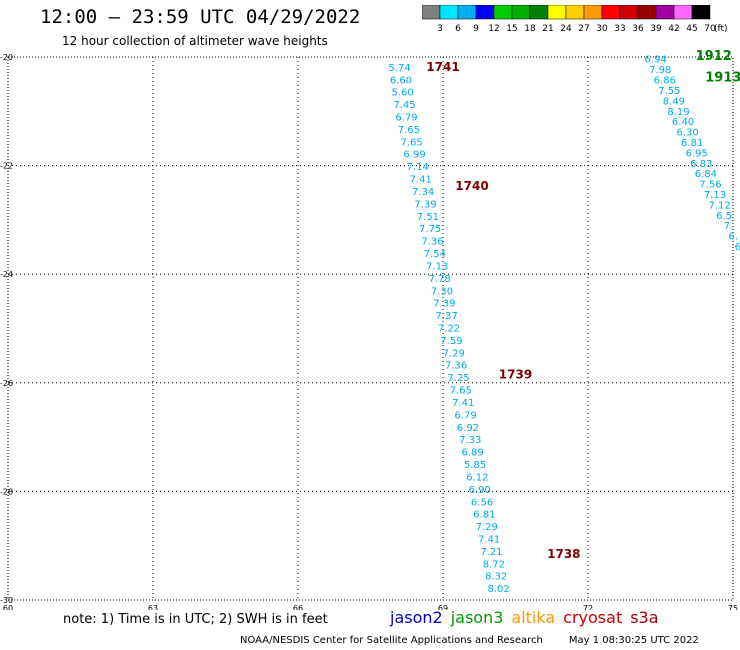 The width and height of the screenshot is (740, 650). What do you see at coordinates (498, 589) in the screenshot?
I see `swh-value-label: 8.02` at bounding box center [498, 589].